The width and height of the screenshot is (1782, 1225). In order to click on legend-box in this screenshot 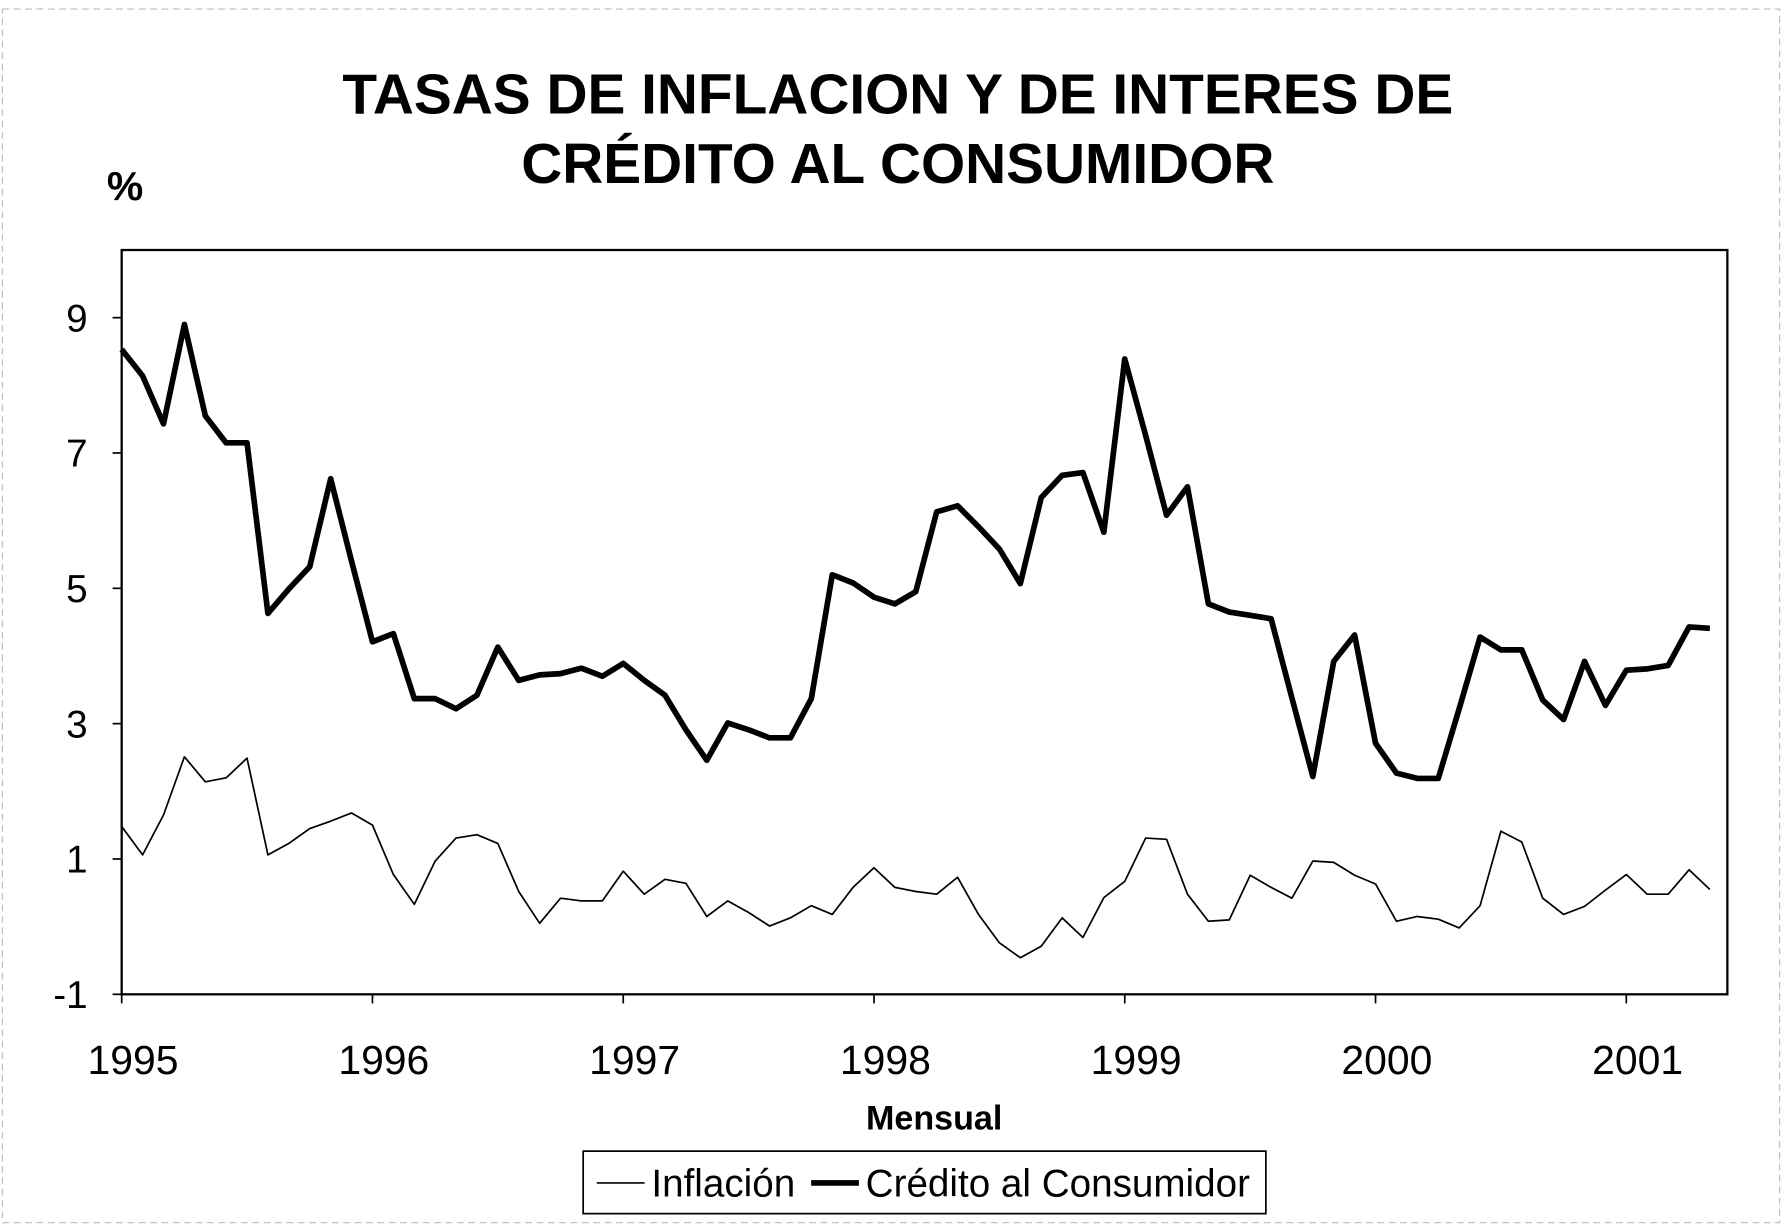, I will do `click(924, 1182)`.